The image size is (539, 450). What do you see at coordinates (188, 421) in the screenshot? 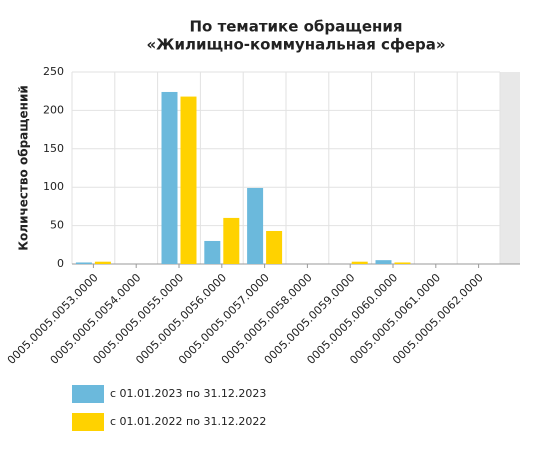
I see `legend-label: с 01.01.2022 по 31.12.2022` at bounding box center [188, 421].